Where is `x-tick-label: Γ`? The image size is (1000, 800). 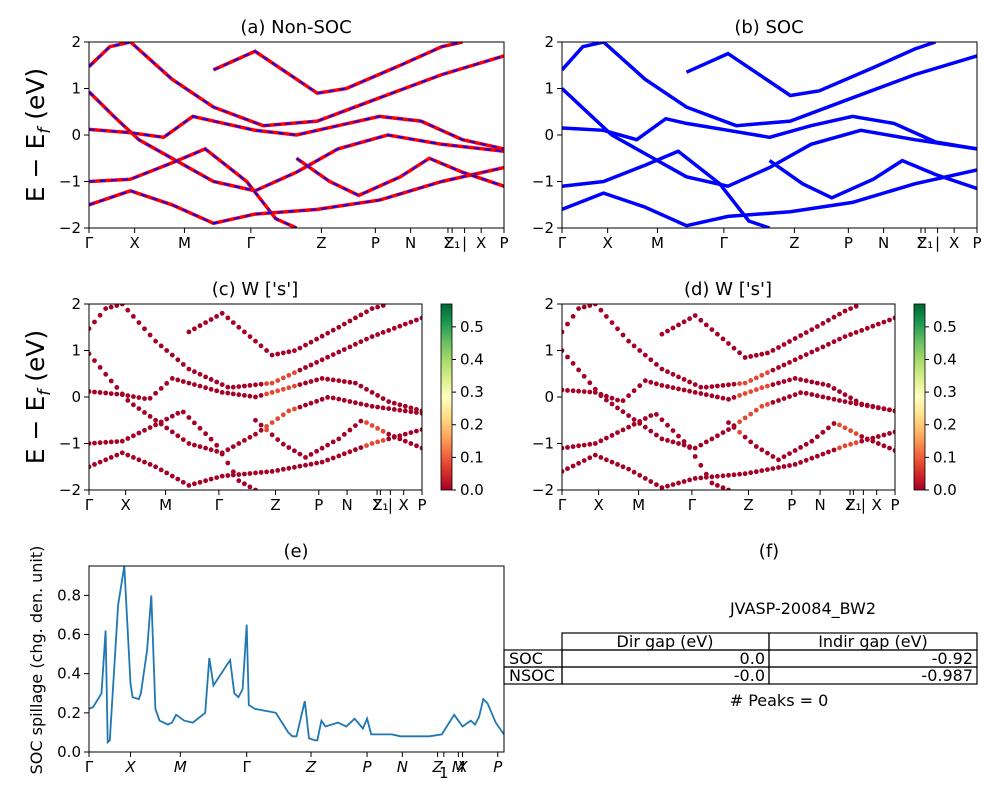
x-tick-label: Γ is located at coordinates (89, 505).